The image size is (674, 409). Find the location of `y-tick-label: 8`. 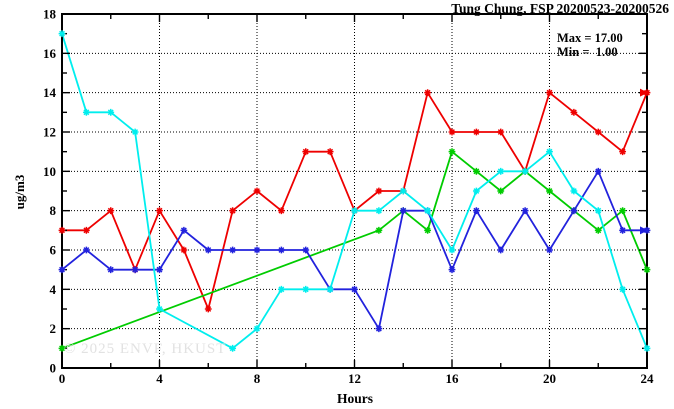

y-tick-label: 8 is located at coordinates (53, 210).